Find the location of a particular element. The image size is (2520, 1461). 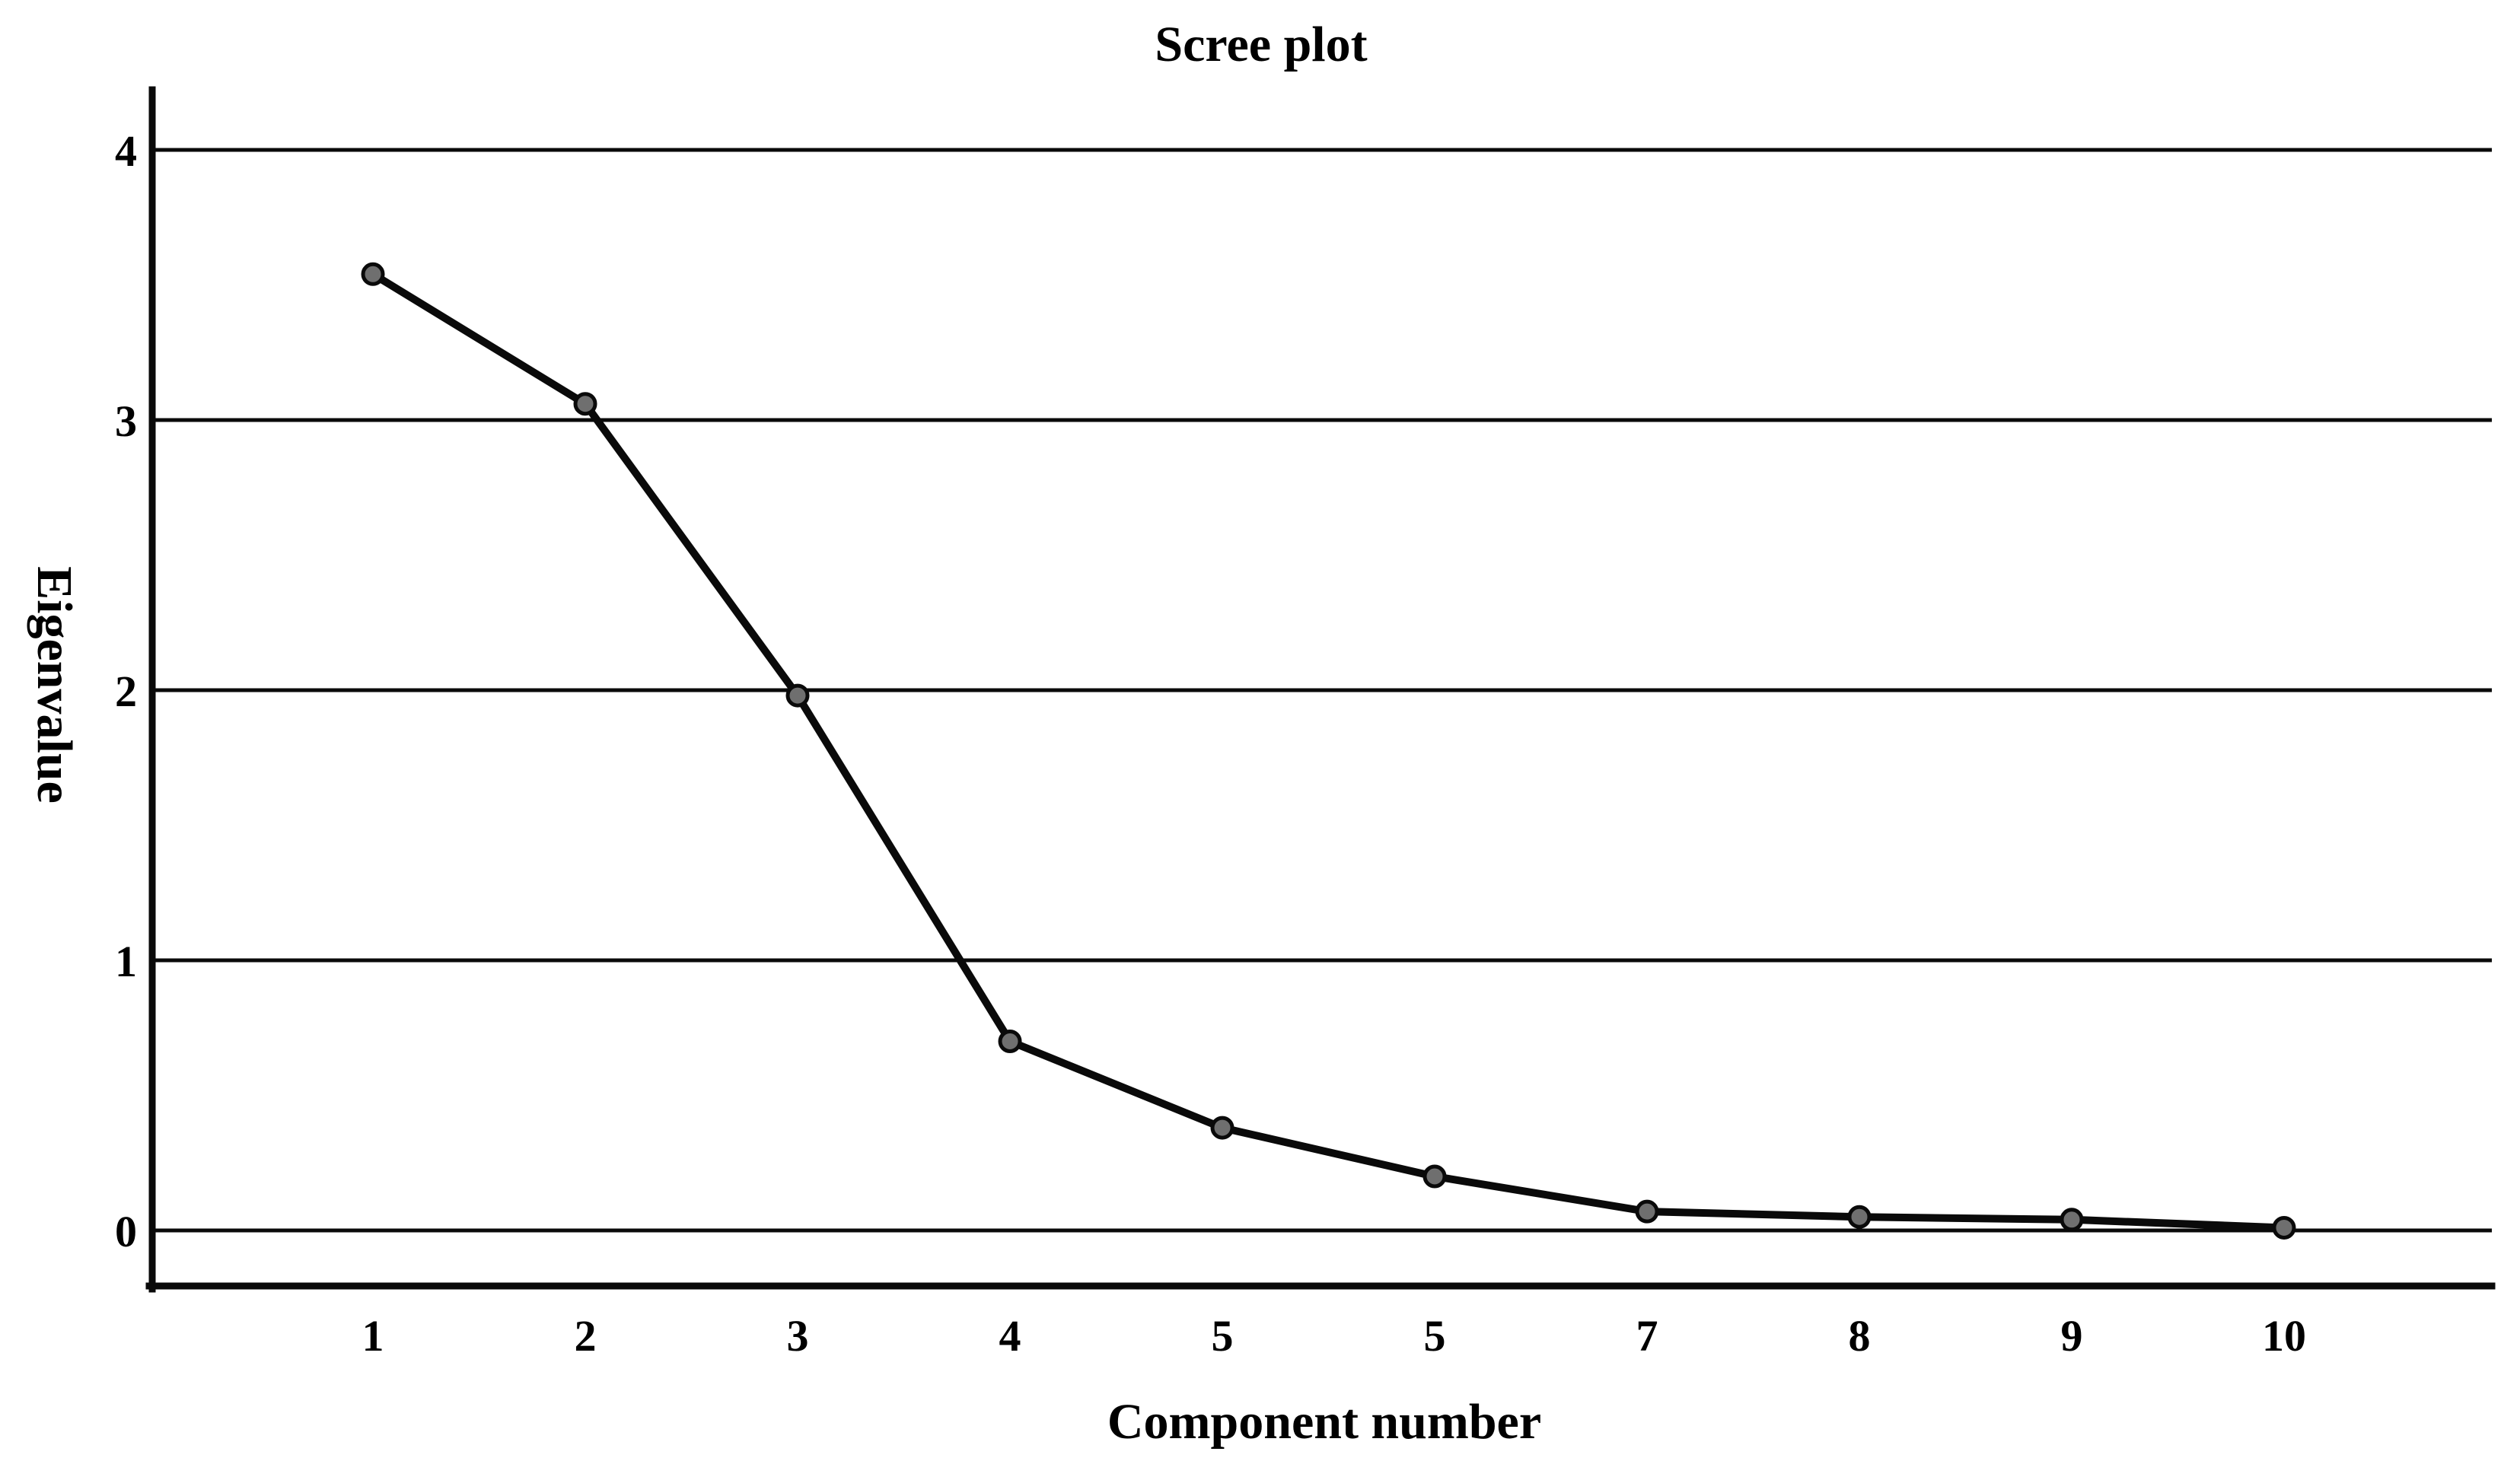

x-tick-labels: 1 2 3 4 5 5 7 8 9 10 is located at coordinates (1334, 1336).